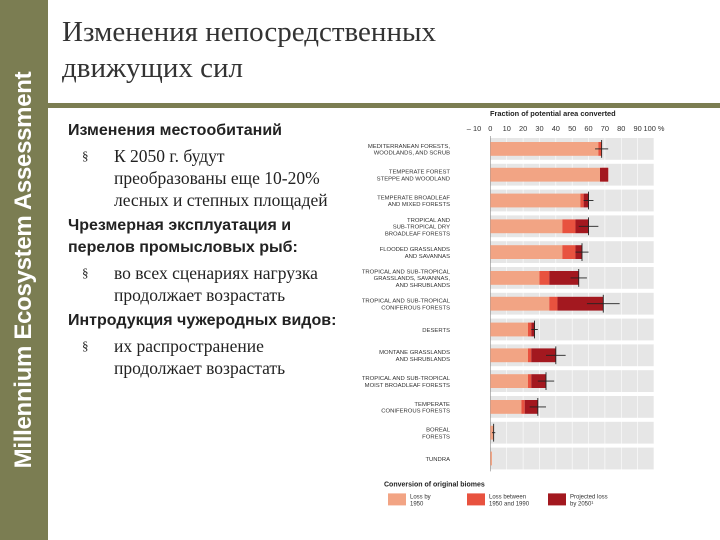  Describe the element at coordinates (509, 504) in the screenshot. I see `legend-label: 1950 and 1990` at that location.